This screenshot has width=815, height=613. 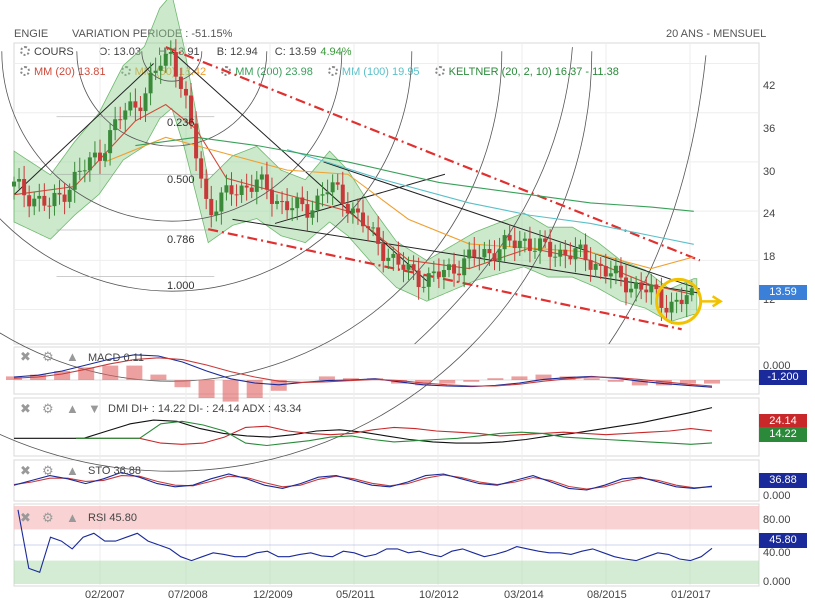 I want to click on rsi-80-label: 80.00, so click(x=777, y=520).